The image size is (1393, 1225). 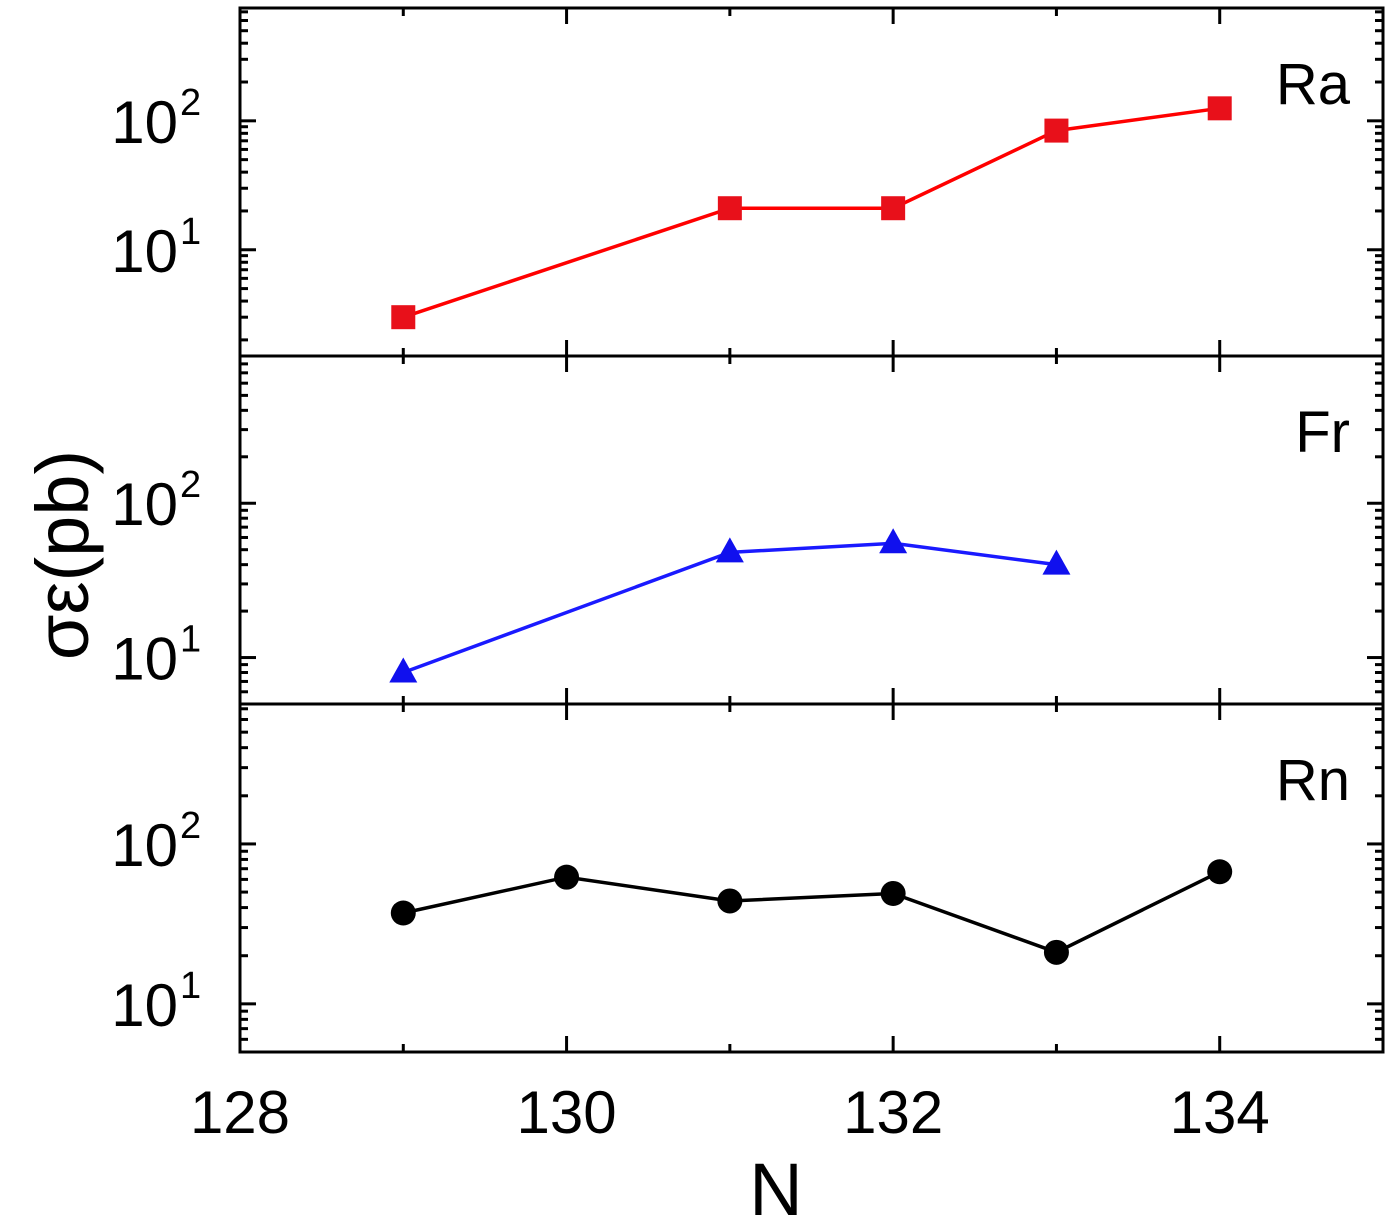 I want to click on panel-1-series-line, so click(x=729, y=608).